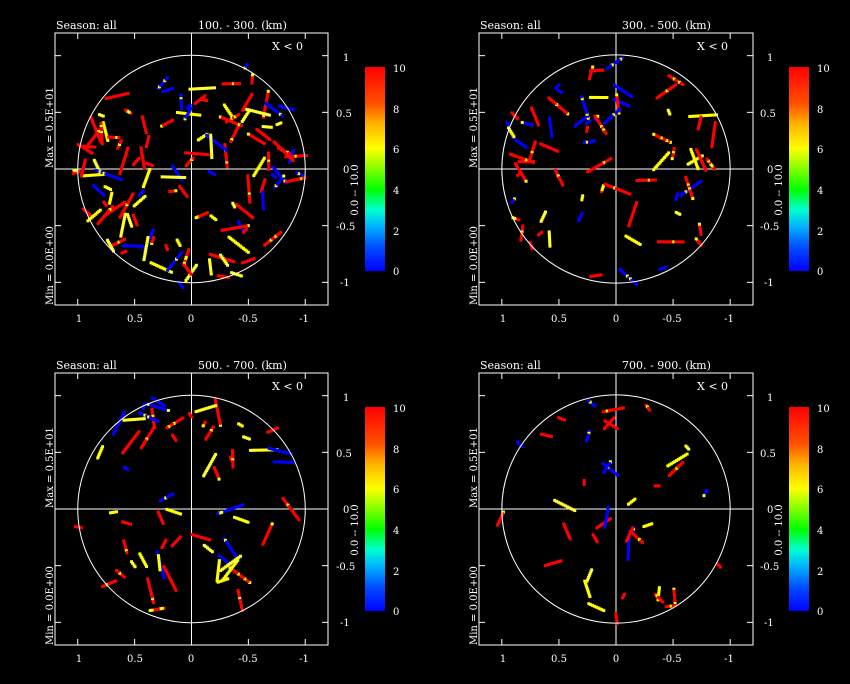  Describe the element at coordinates (769, 227) in the screenshot. I see `y-tick-label: -0.5` at that location.